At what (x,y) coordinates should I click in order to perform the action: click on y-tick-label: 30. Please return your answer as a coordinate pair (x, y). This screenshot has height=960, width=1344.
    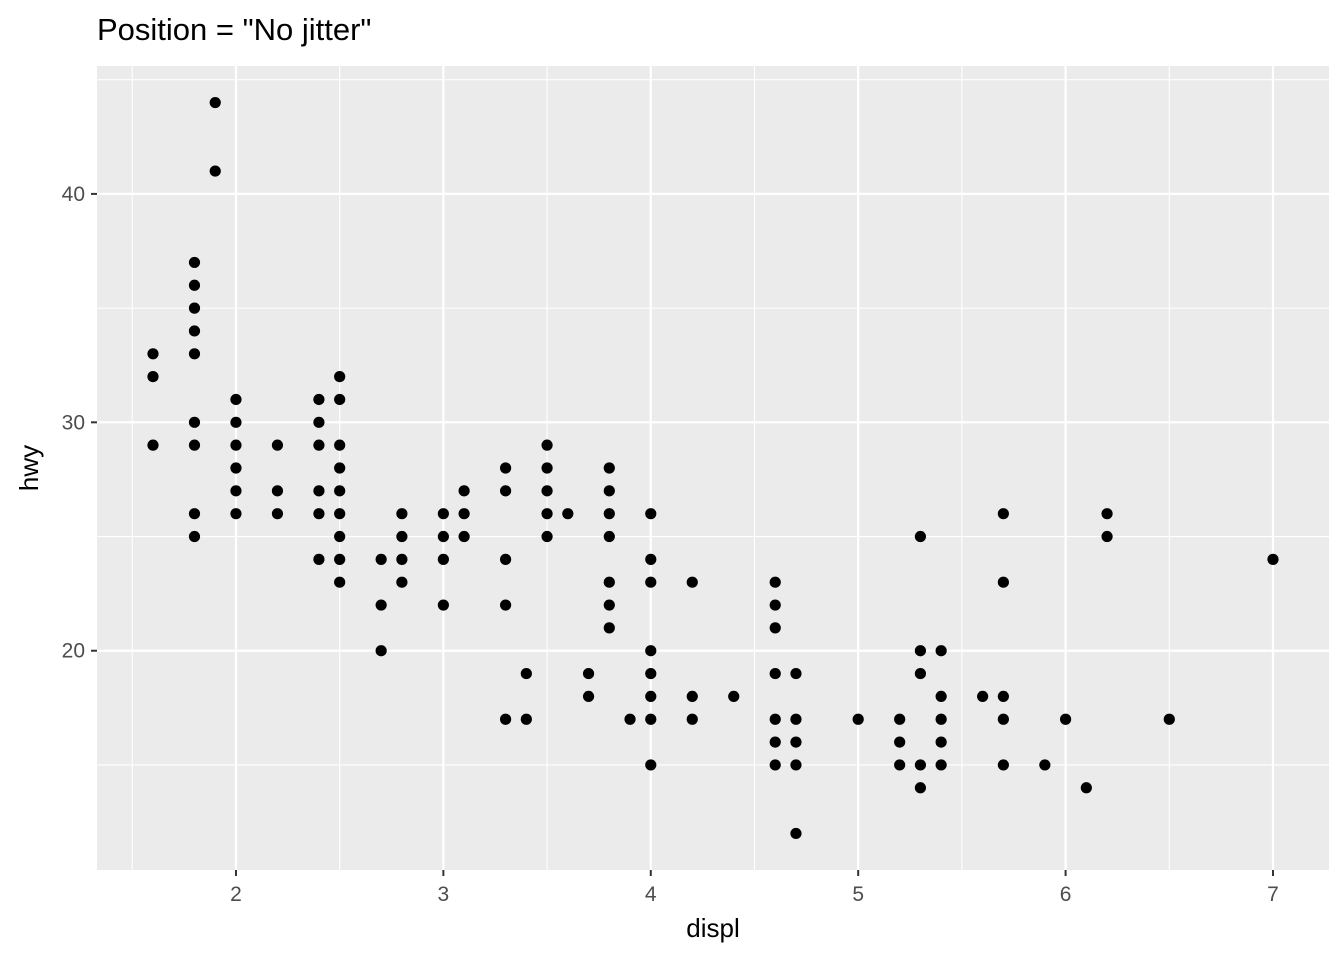
    Looking at the image, I should click on (73, 422).